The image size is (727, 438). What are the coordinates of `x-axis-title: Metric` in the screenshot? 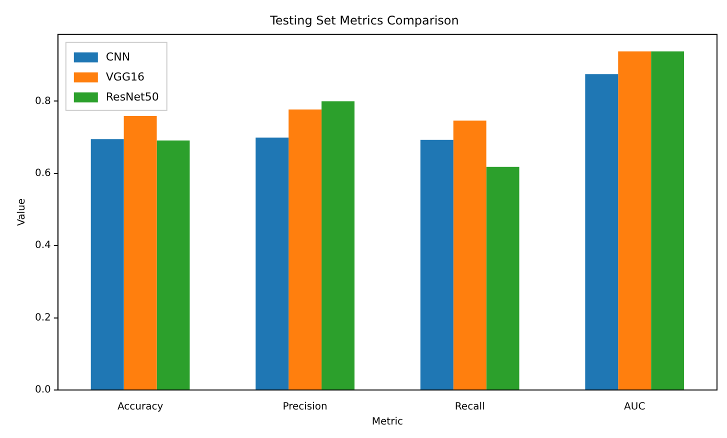 It's located at (387, 422).